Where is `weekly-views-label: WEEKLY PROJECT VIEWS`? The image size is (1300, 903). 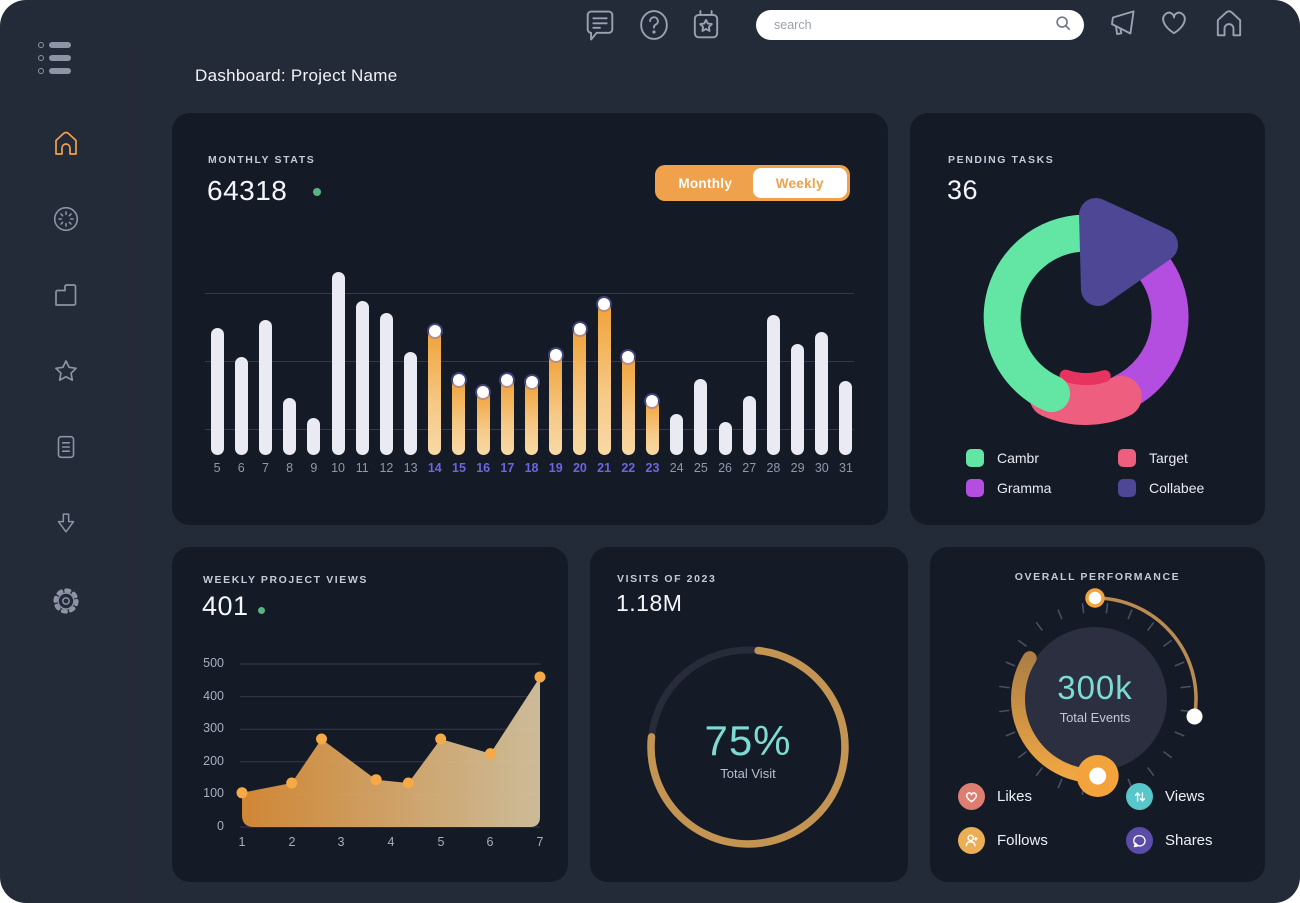
weekly-views-label: WEEKLY PROJECT VIEWS is located at coordinates (286, 580).